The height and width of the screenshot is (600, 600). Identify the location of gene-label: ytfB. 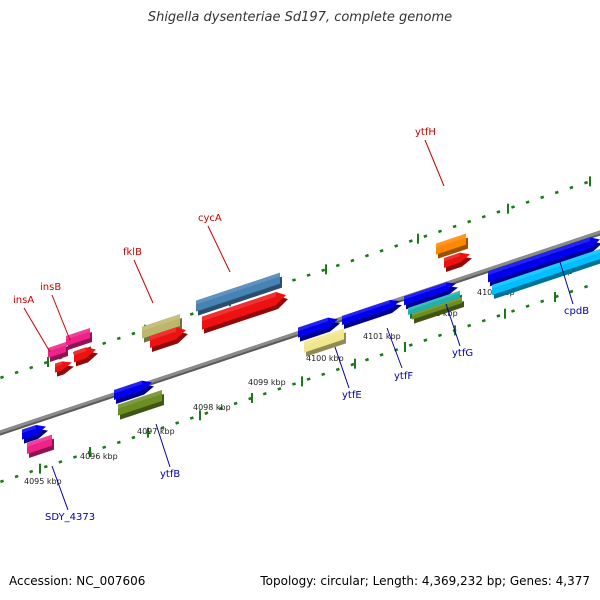
(170, 474).